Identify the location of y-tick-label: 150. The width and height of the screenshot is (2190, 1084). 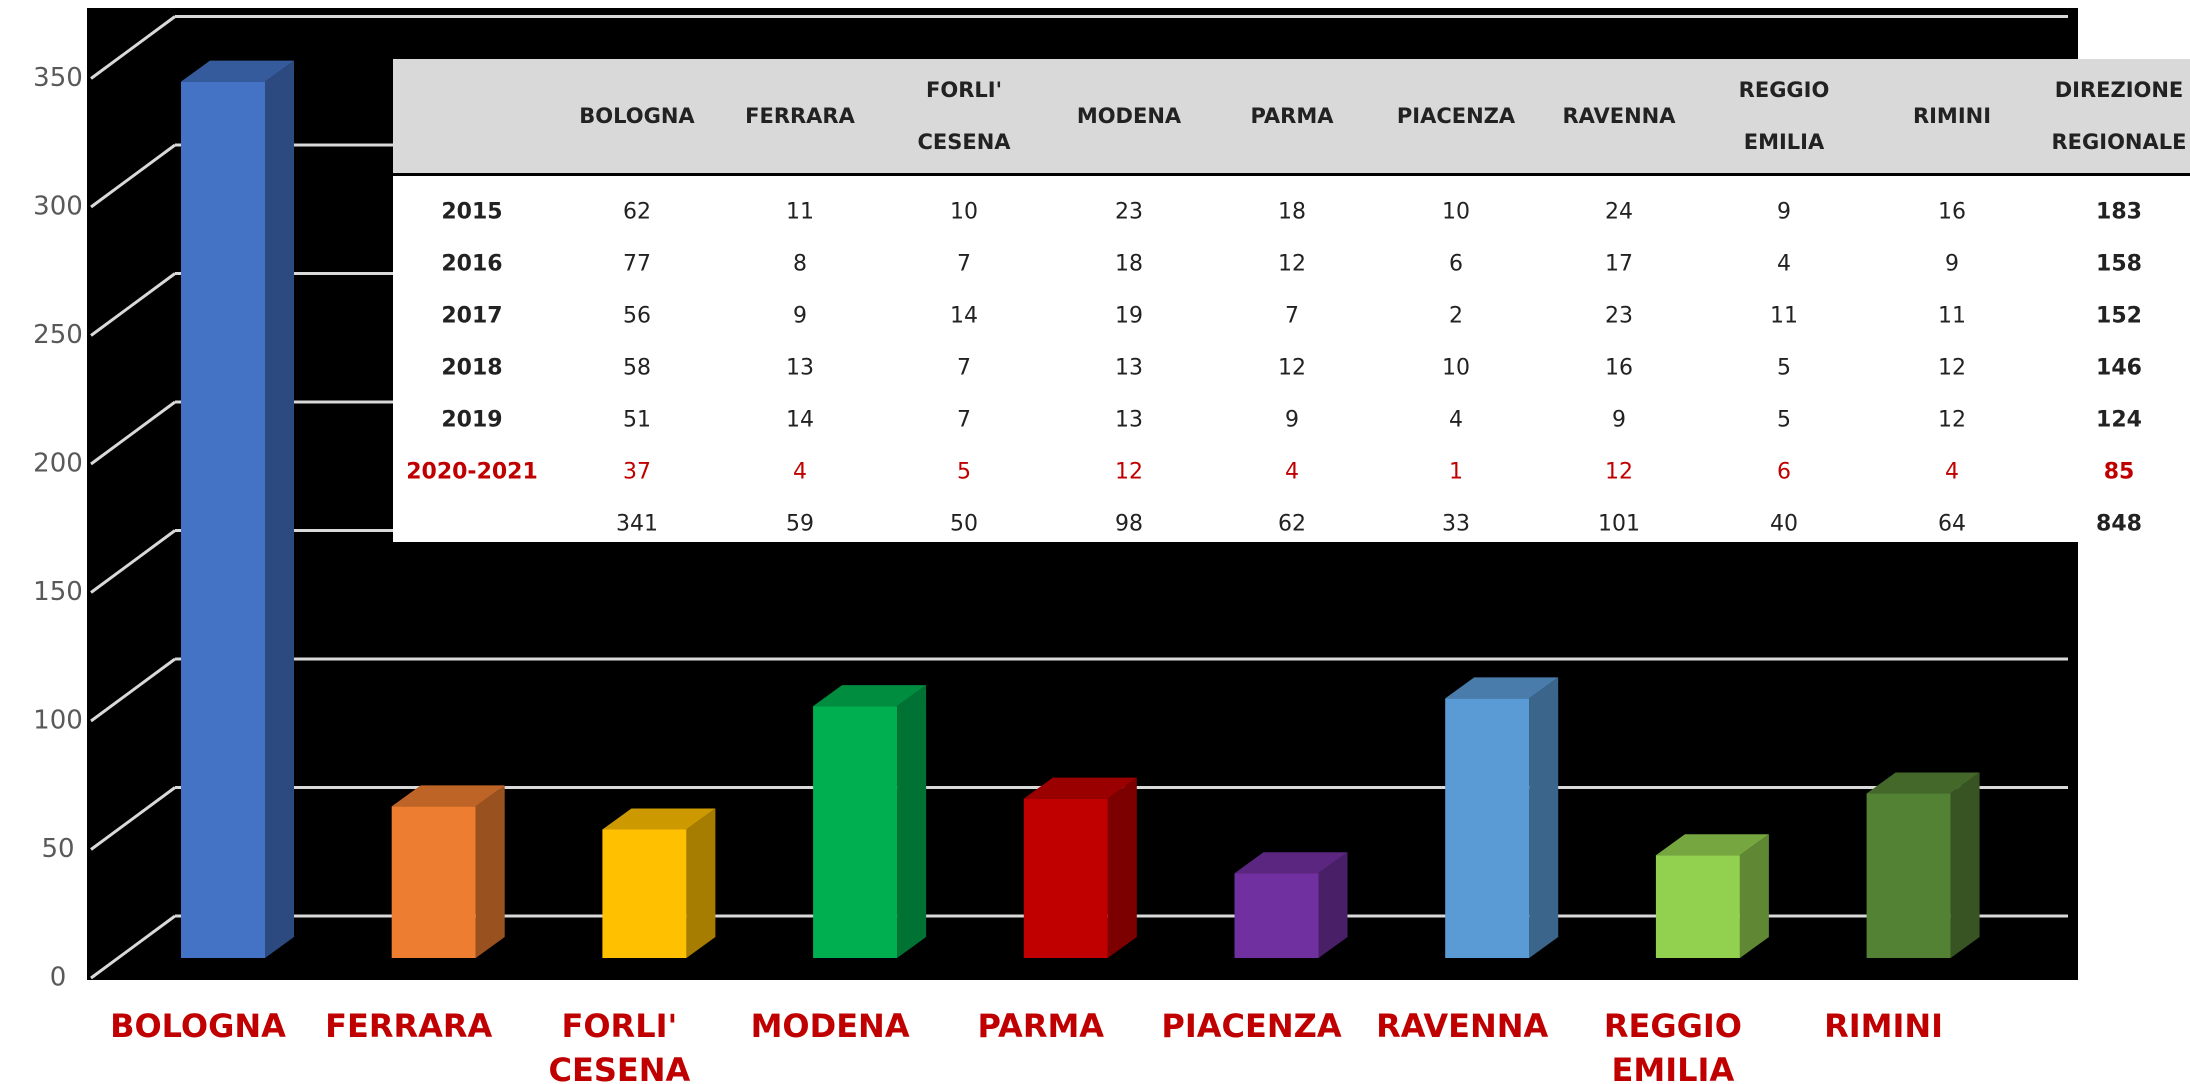
(58, 592).